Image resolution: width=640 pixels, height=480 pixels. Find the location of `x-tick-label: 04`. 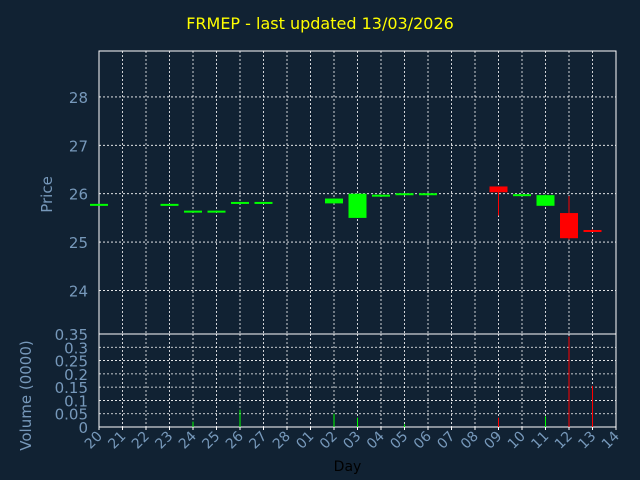

x-tick-label: 04 is located at coordinates (376, 440).